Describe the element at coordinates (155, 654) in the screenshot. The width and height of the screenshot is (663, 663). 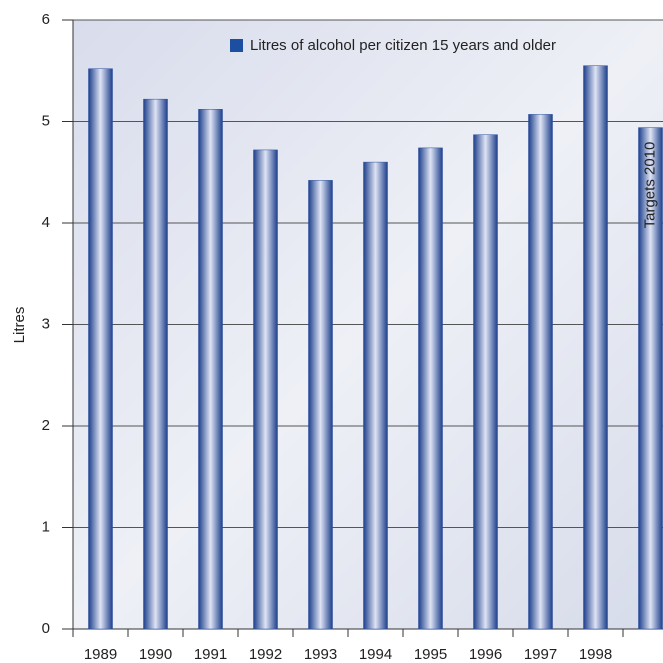
I see `x-tick-label: 1990` at that location.